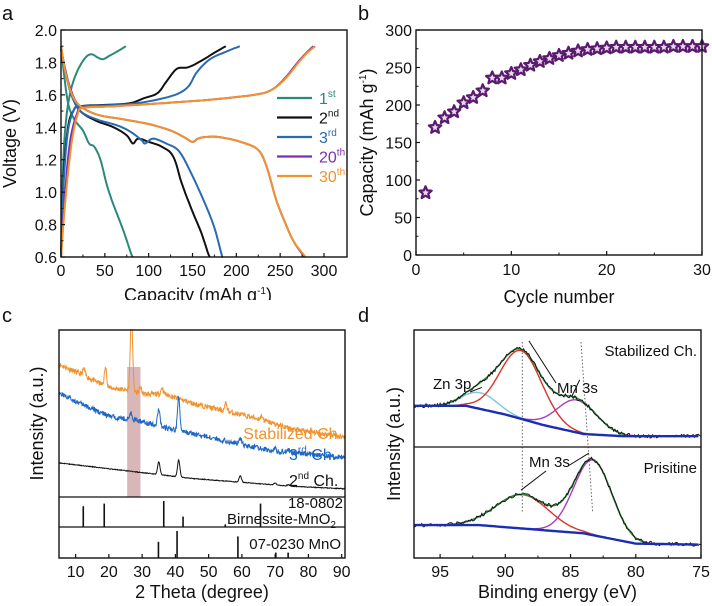  I want to click on x-tick-label: 10, so click(511, 270).